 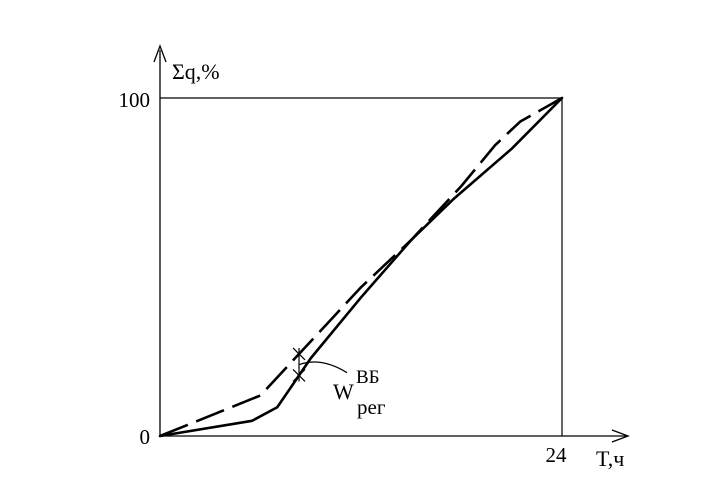 What do you see at coordinates (196, 71) in the screenshot?
I see `y-axis-label: Σq,%` at bounding box center [196, 71].